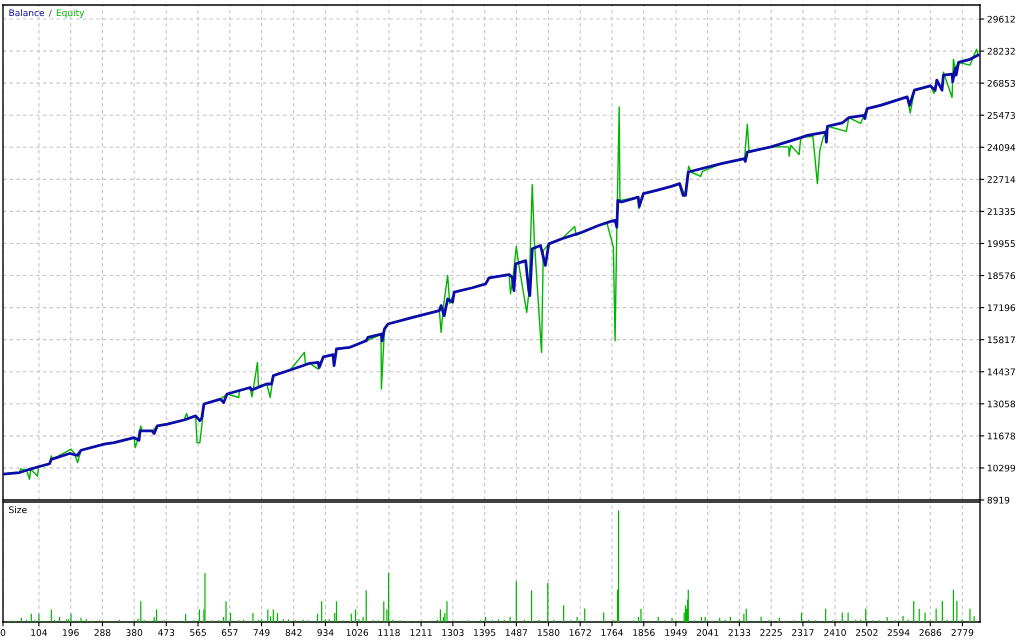  Describe the element at coordinates (1001, 340) in the screenshot. I see `y-tick-label: 15817` at that location.